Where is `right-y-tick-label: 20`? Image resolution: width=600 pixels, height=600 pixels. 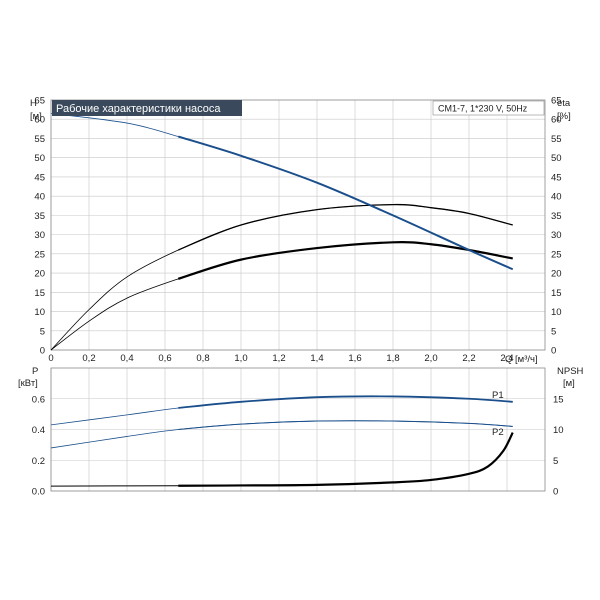
right-y-tick-label: 20 is located at coordinates (556, 274).